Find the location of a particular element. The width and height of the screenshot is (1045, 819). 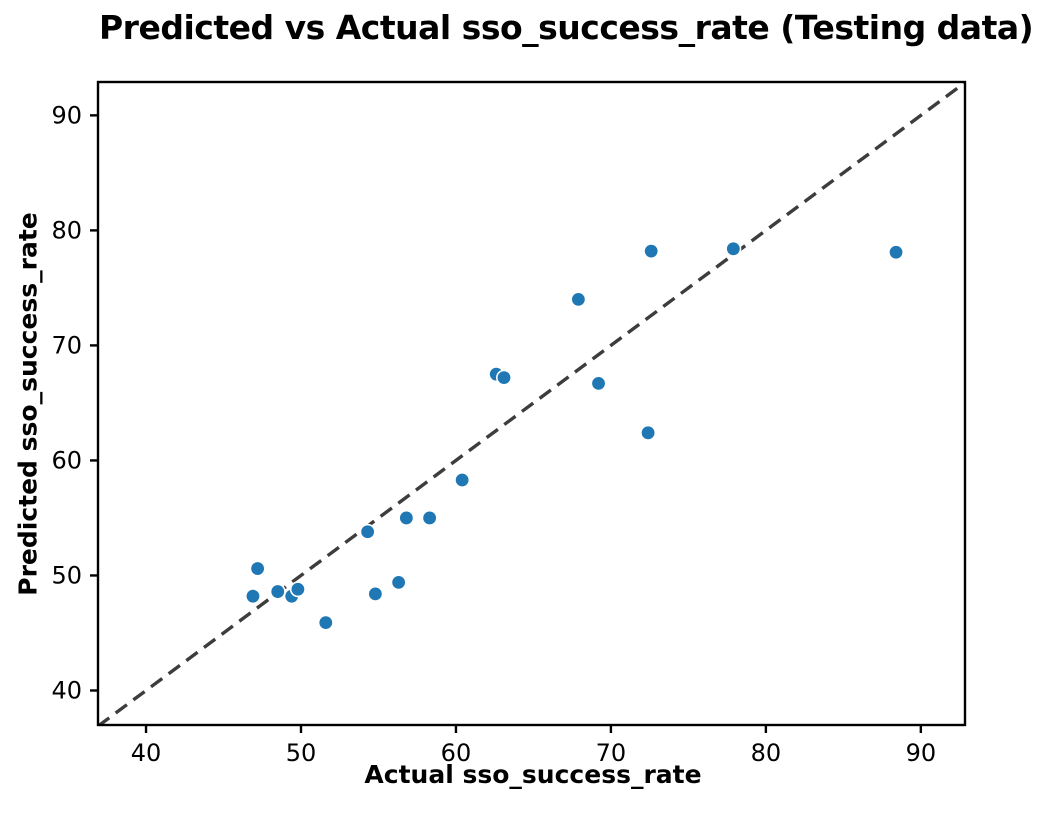

y-tick-label: 90 is located at coordinates (66, 115).